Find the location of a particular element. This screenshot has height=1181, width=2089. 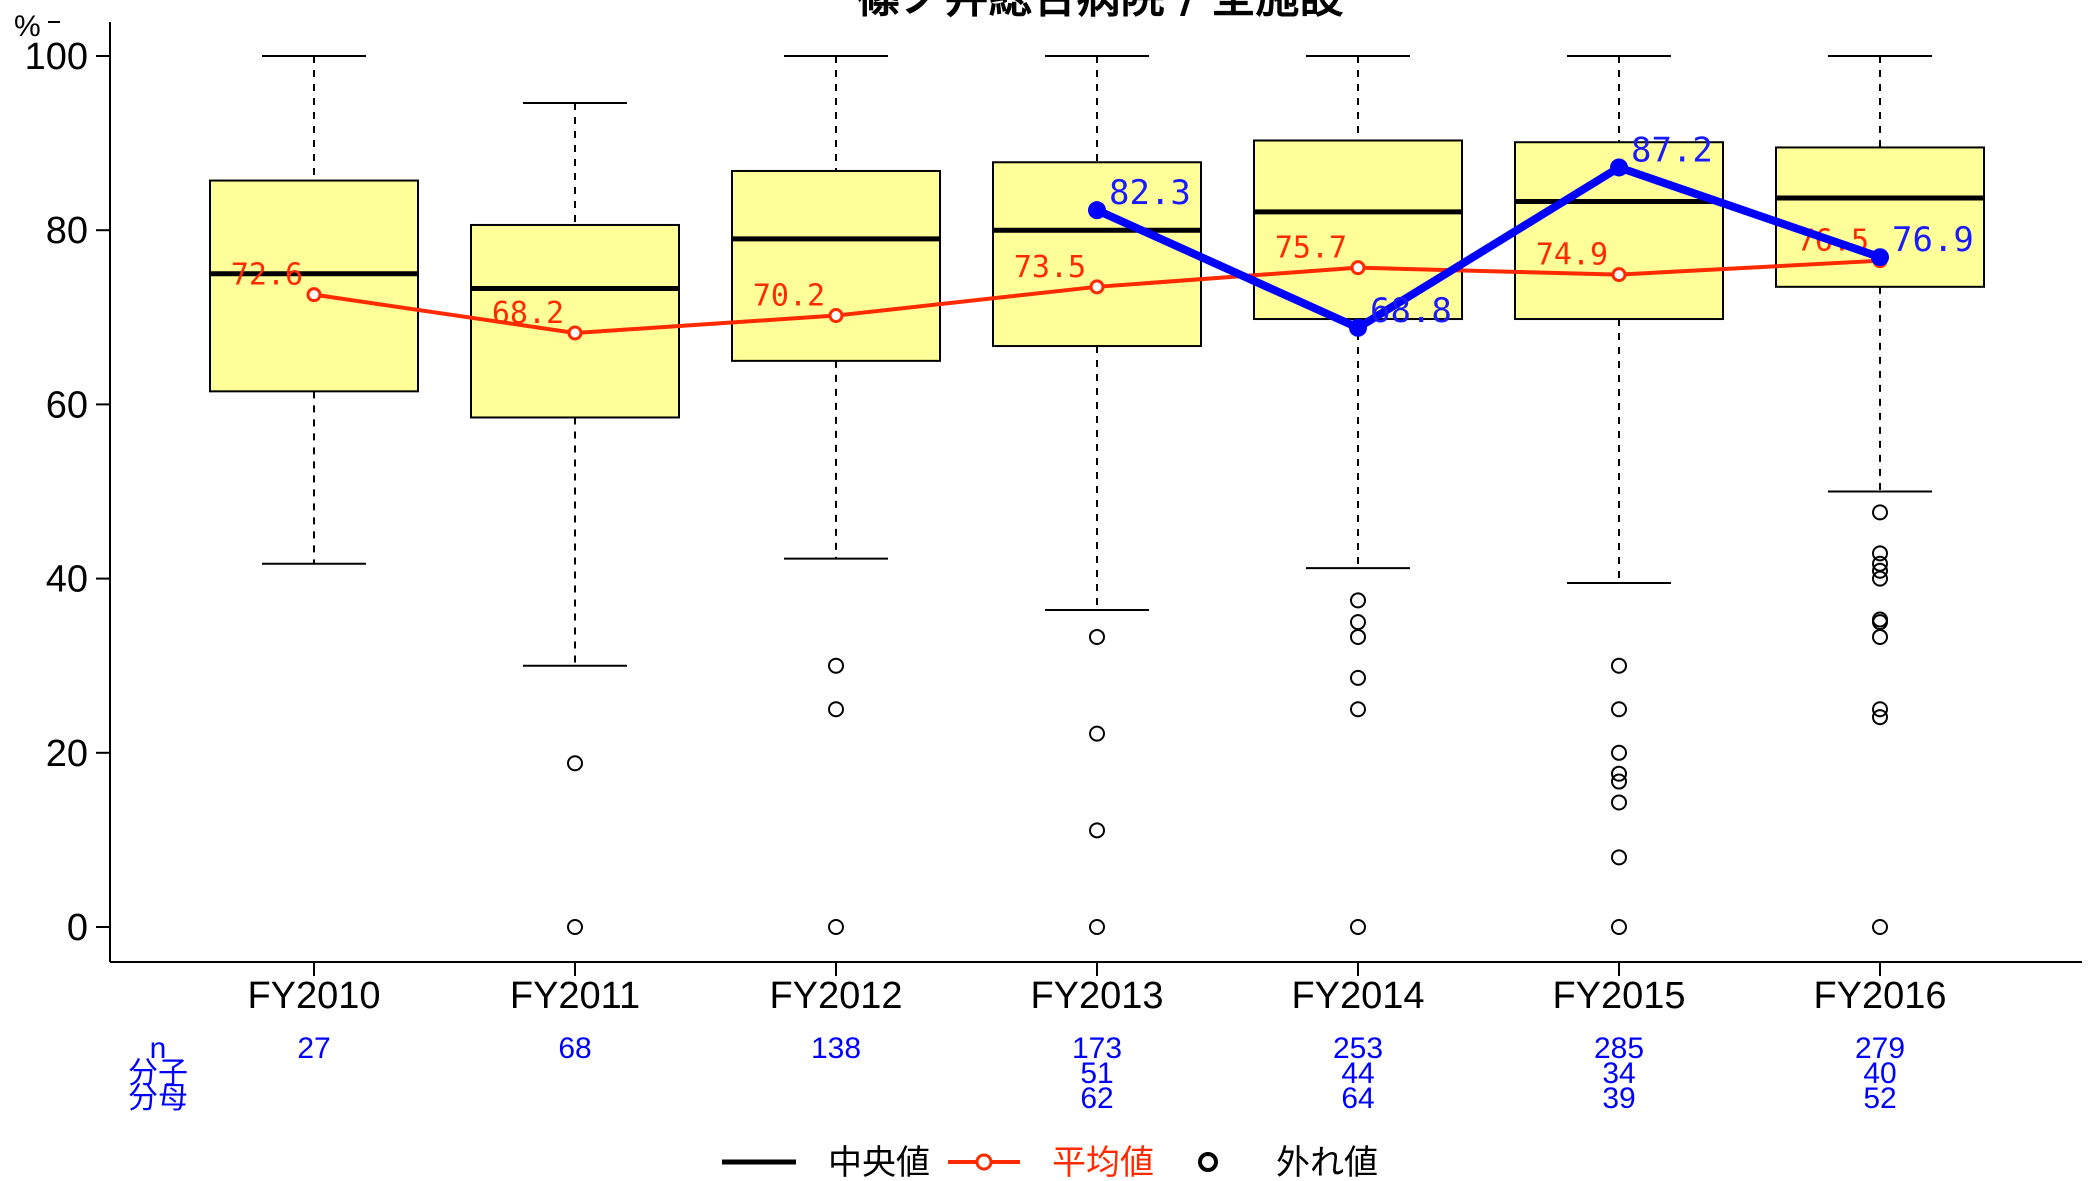

x-tick-label: FY2011 is located at coordinates (575, 996).